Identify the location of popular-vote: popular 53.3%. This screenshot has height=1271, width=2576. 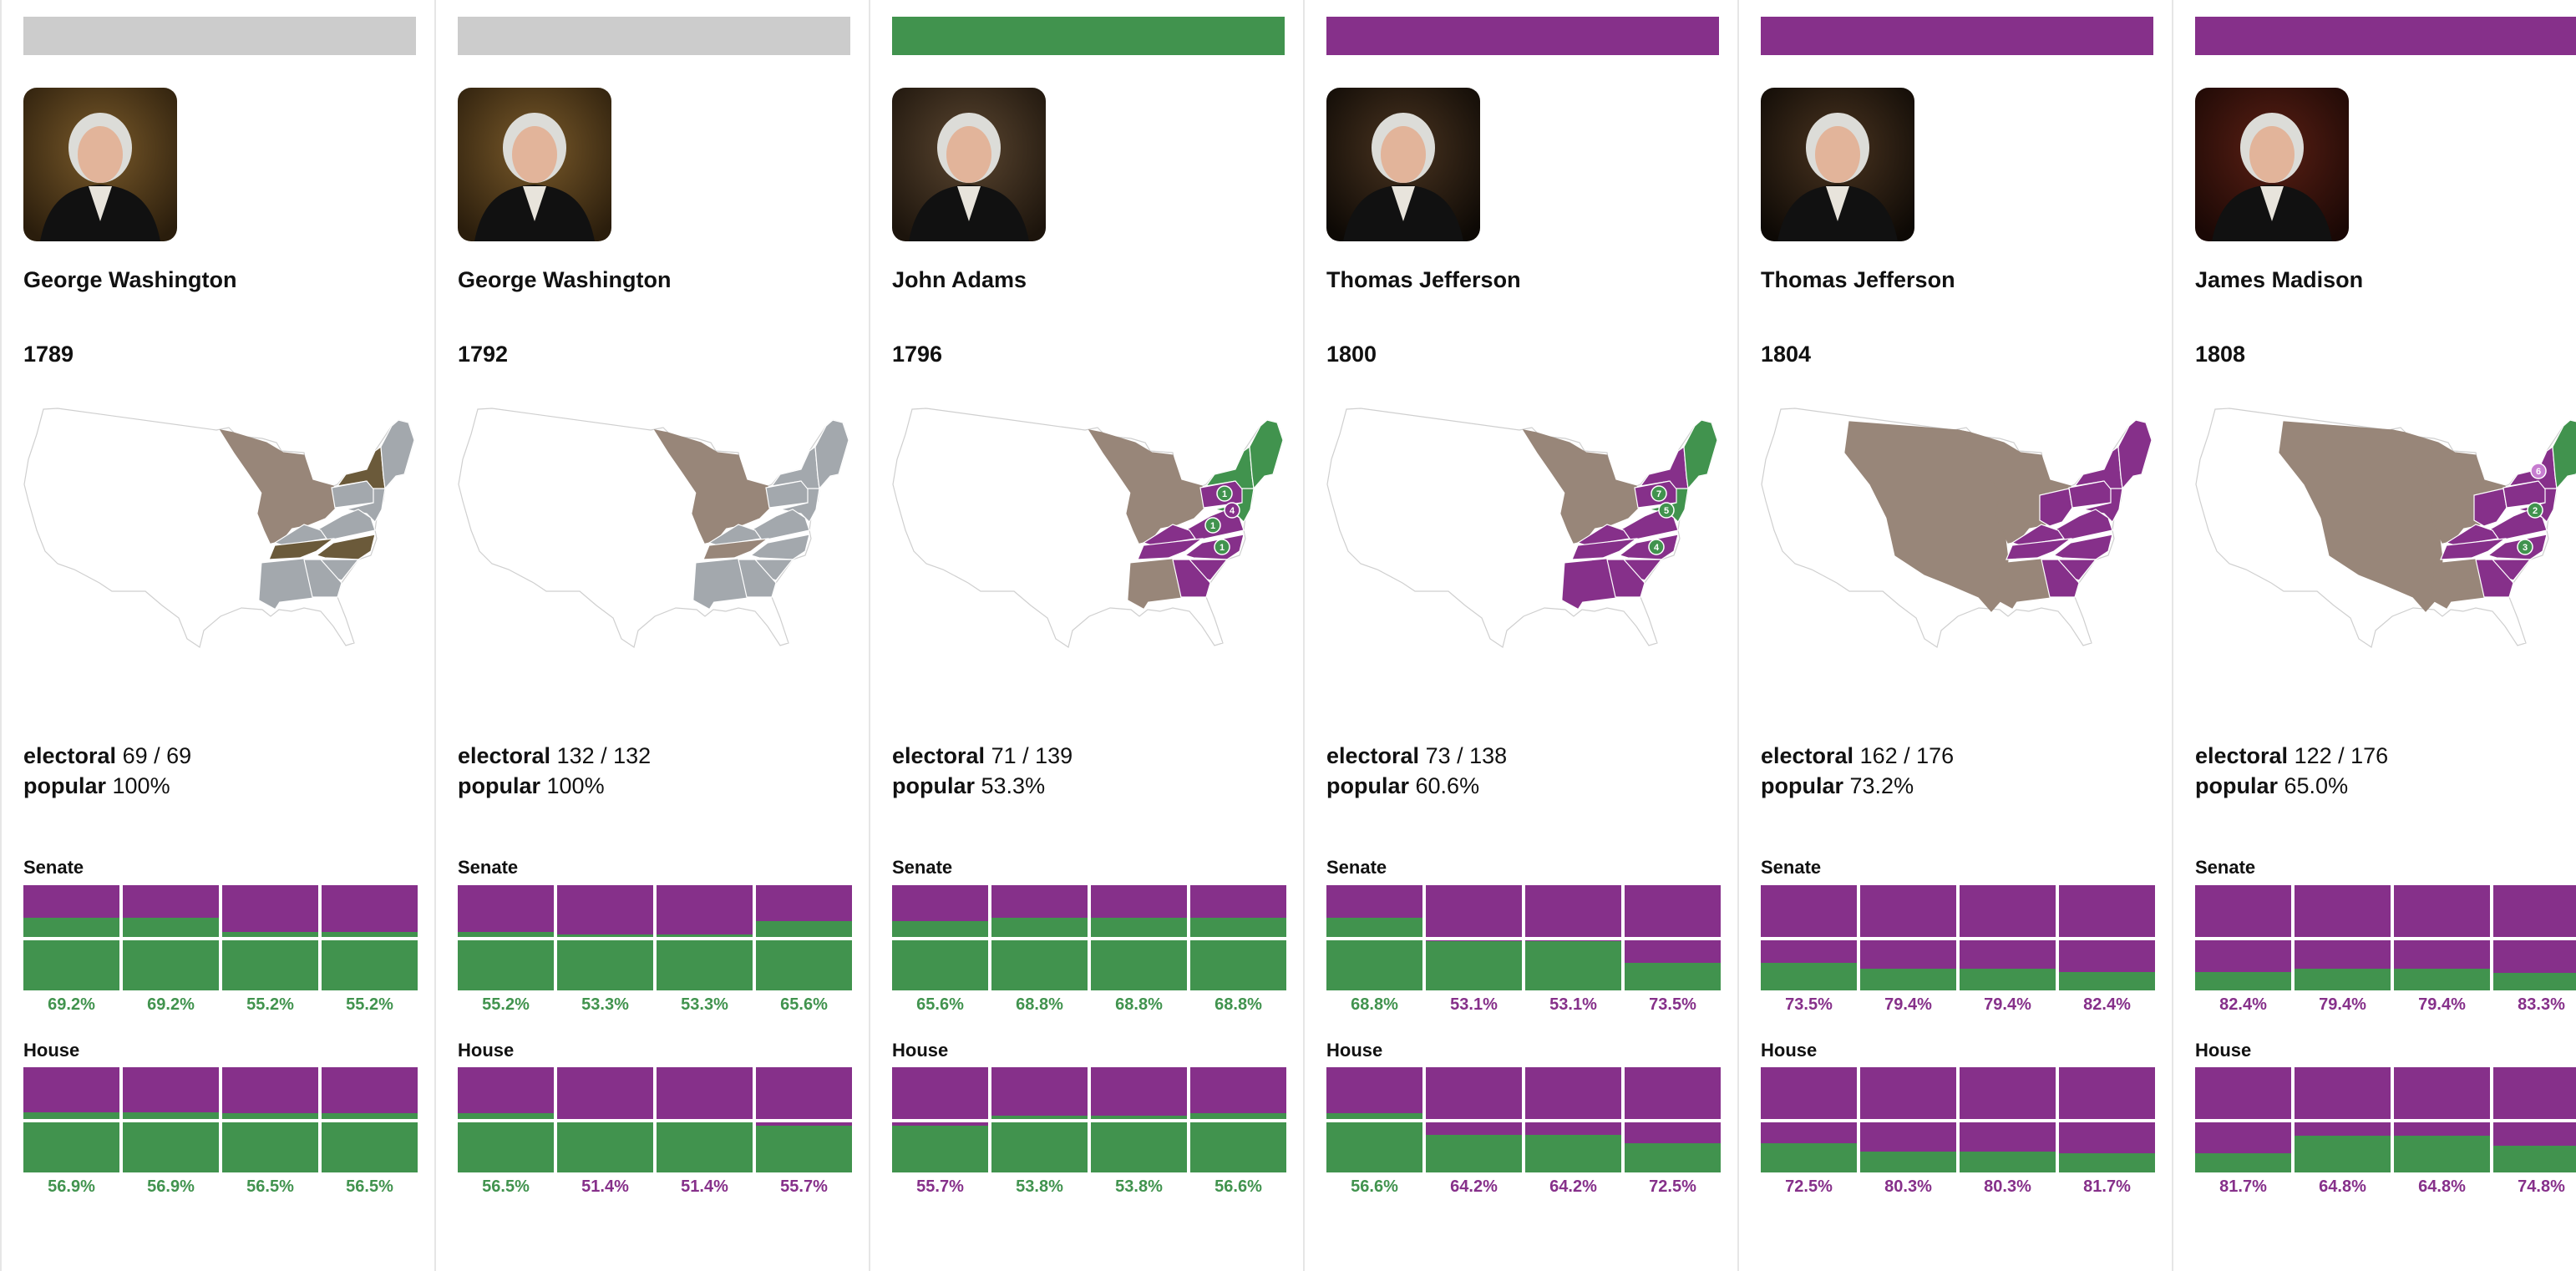
(968, 786).